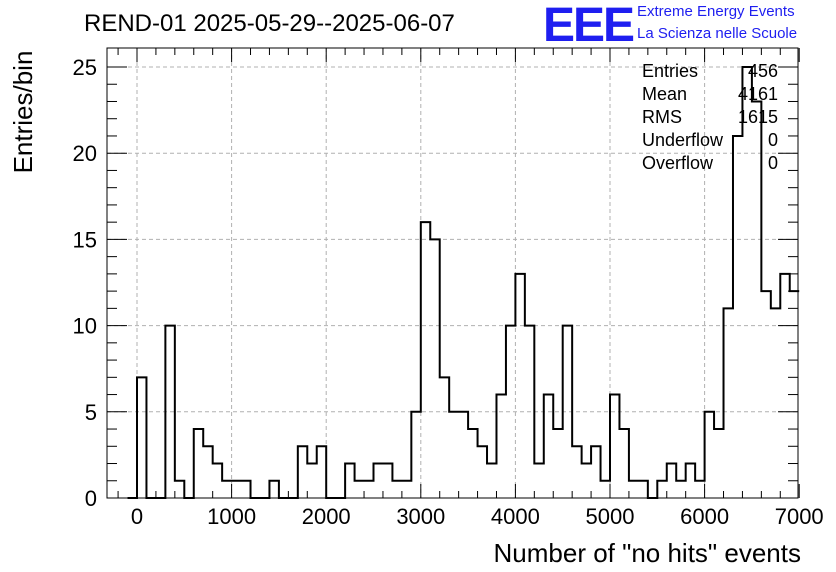 The height and width of the screenshot is (572, 836). Describe the element at coordinates (269, 23) in the screenshot. I see `chart-title: REND-01 2025-05-29--2025-06-07` at that location.